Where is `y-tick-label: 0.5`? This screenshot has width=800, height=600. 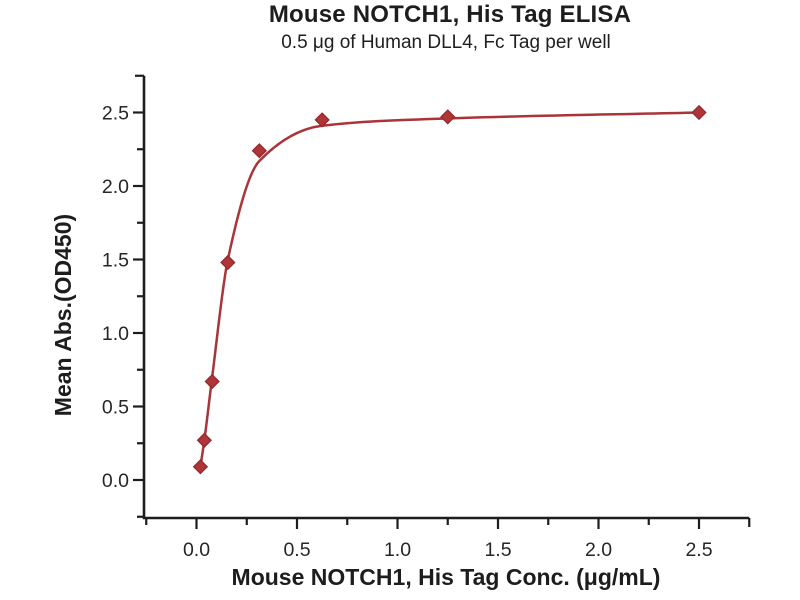
y-tick-label: 0.5 is located at coordinates (115, 408).